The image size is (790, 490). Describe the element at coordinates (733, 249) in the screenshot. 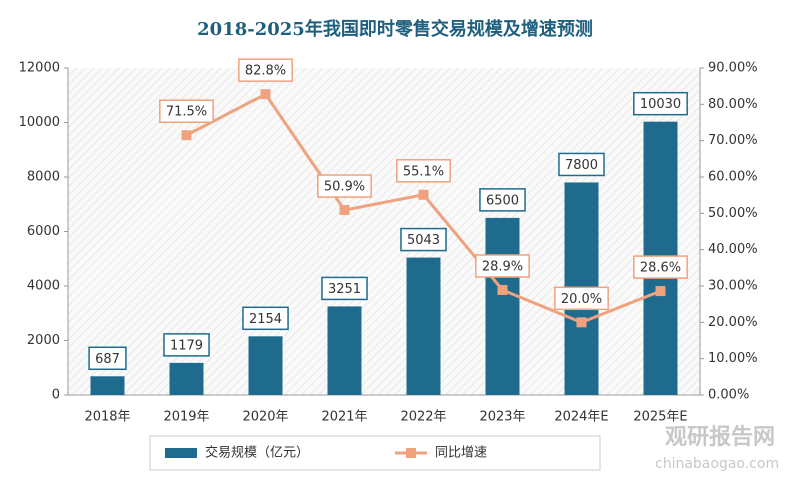

I see `y2-tick-label: 40.00%` at that location.